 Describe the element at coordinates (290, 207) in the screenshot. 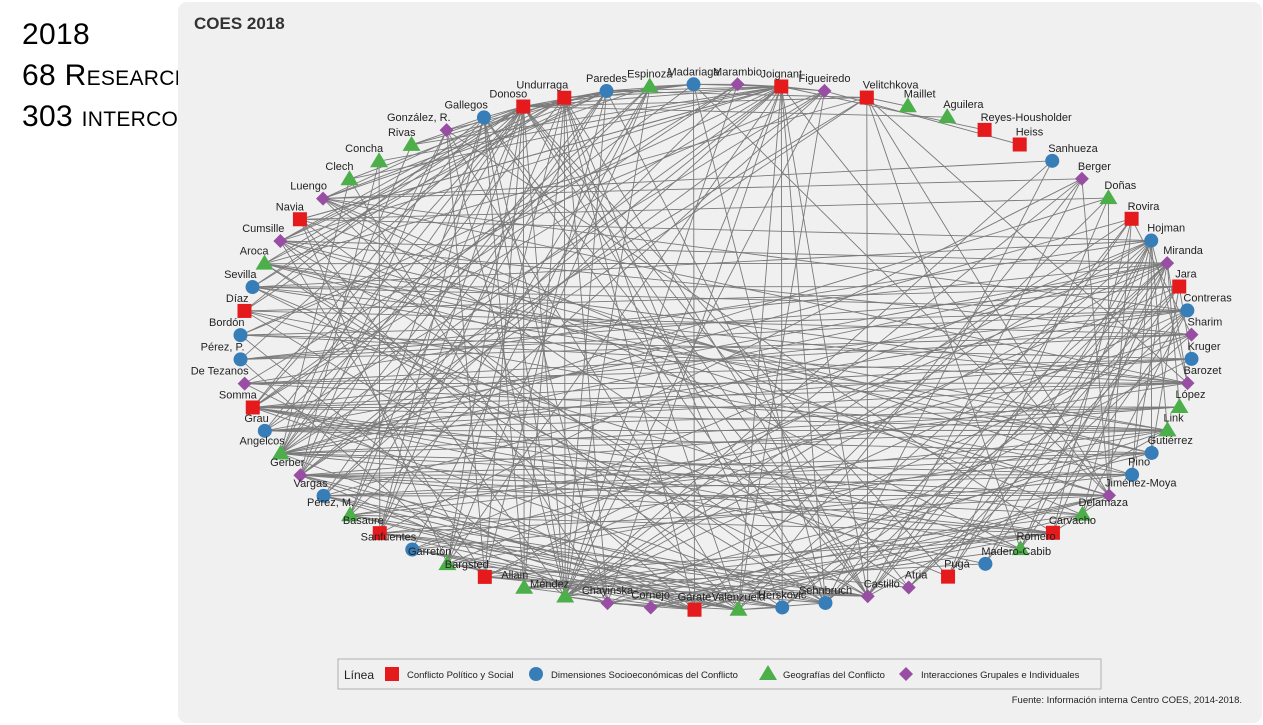

I see `node-label-navia: Navia` at that location.